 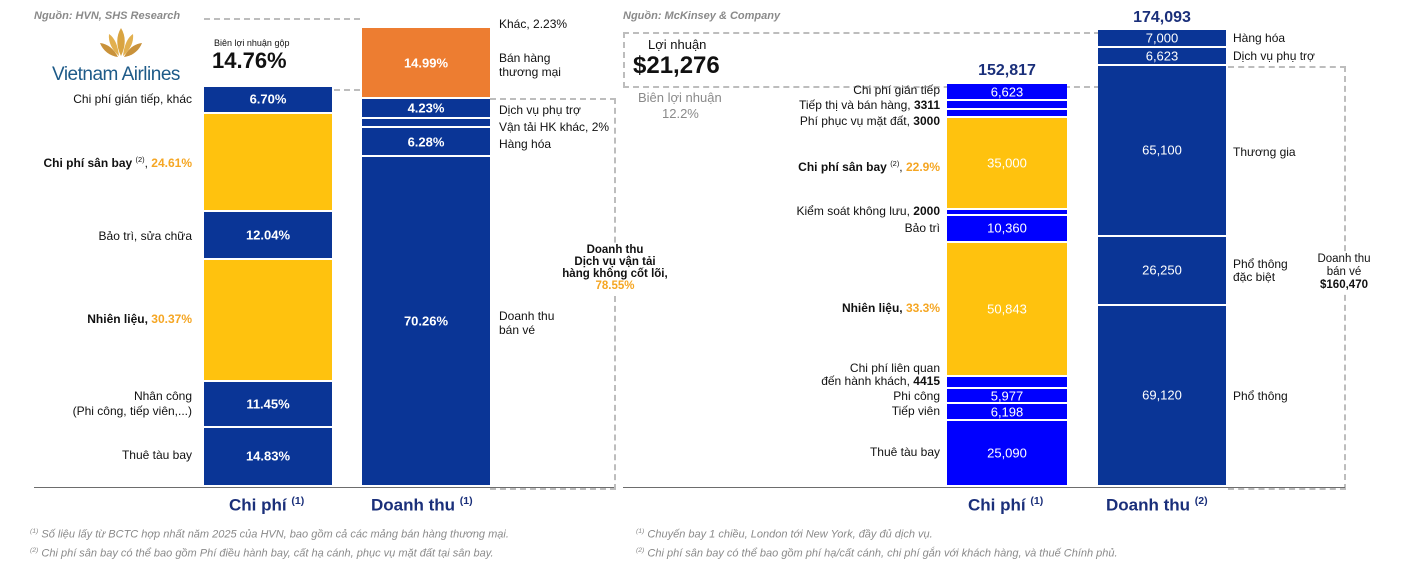 What do you see at coordinates (553, 294) in the screenshot?
I see `core-revenue-bracket` at bounding box center [553, 294].